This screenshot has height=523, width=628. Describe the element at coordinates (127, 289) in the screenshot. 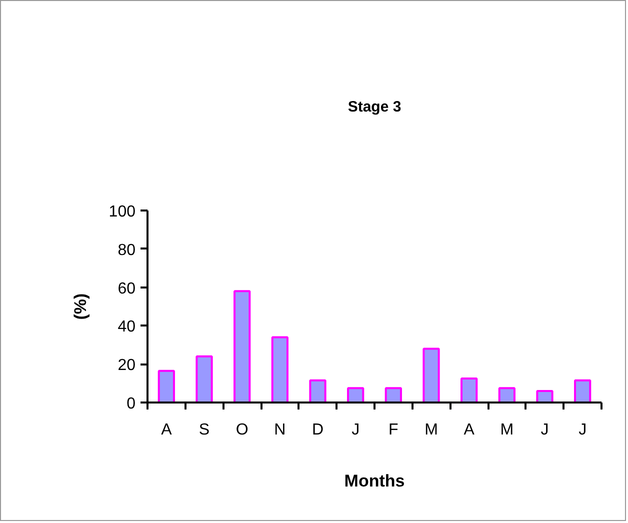

I see `y-tick-label: 60` at that location.